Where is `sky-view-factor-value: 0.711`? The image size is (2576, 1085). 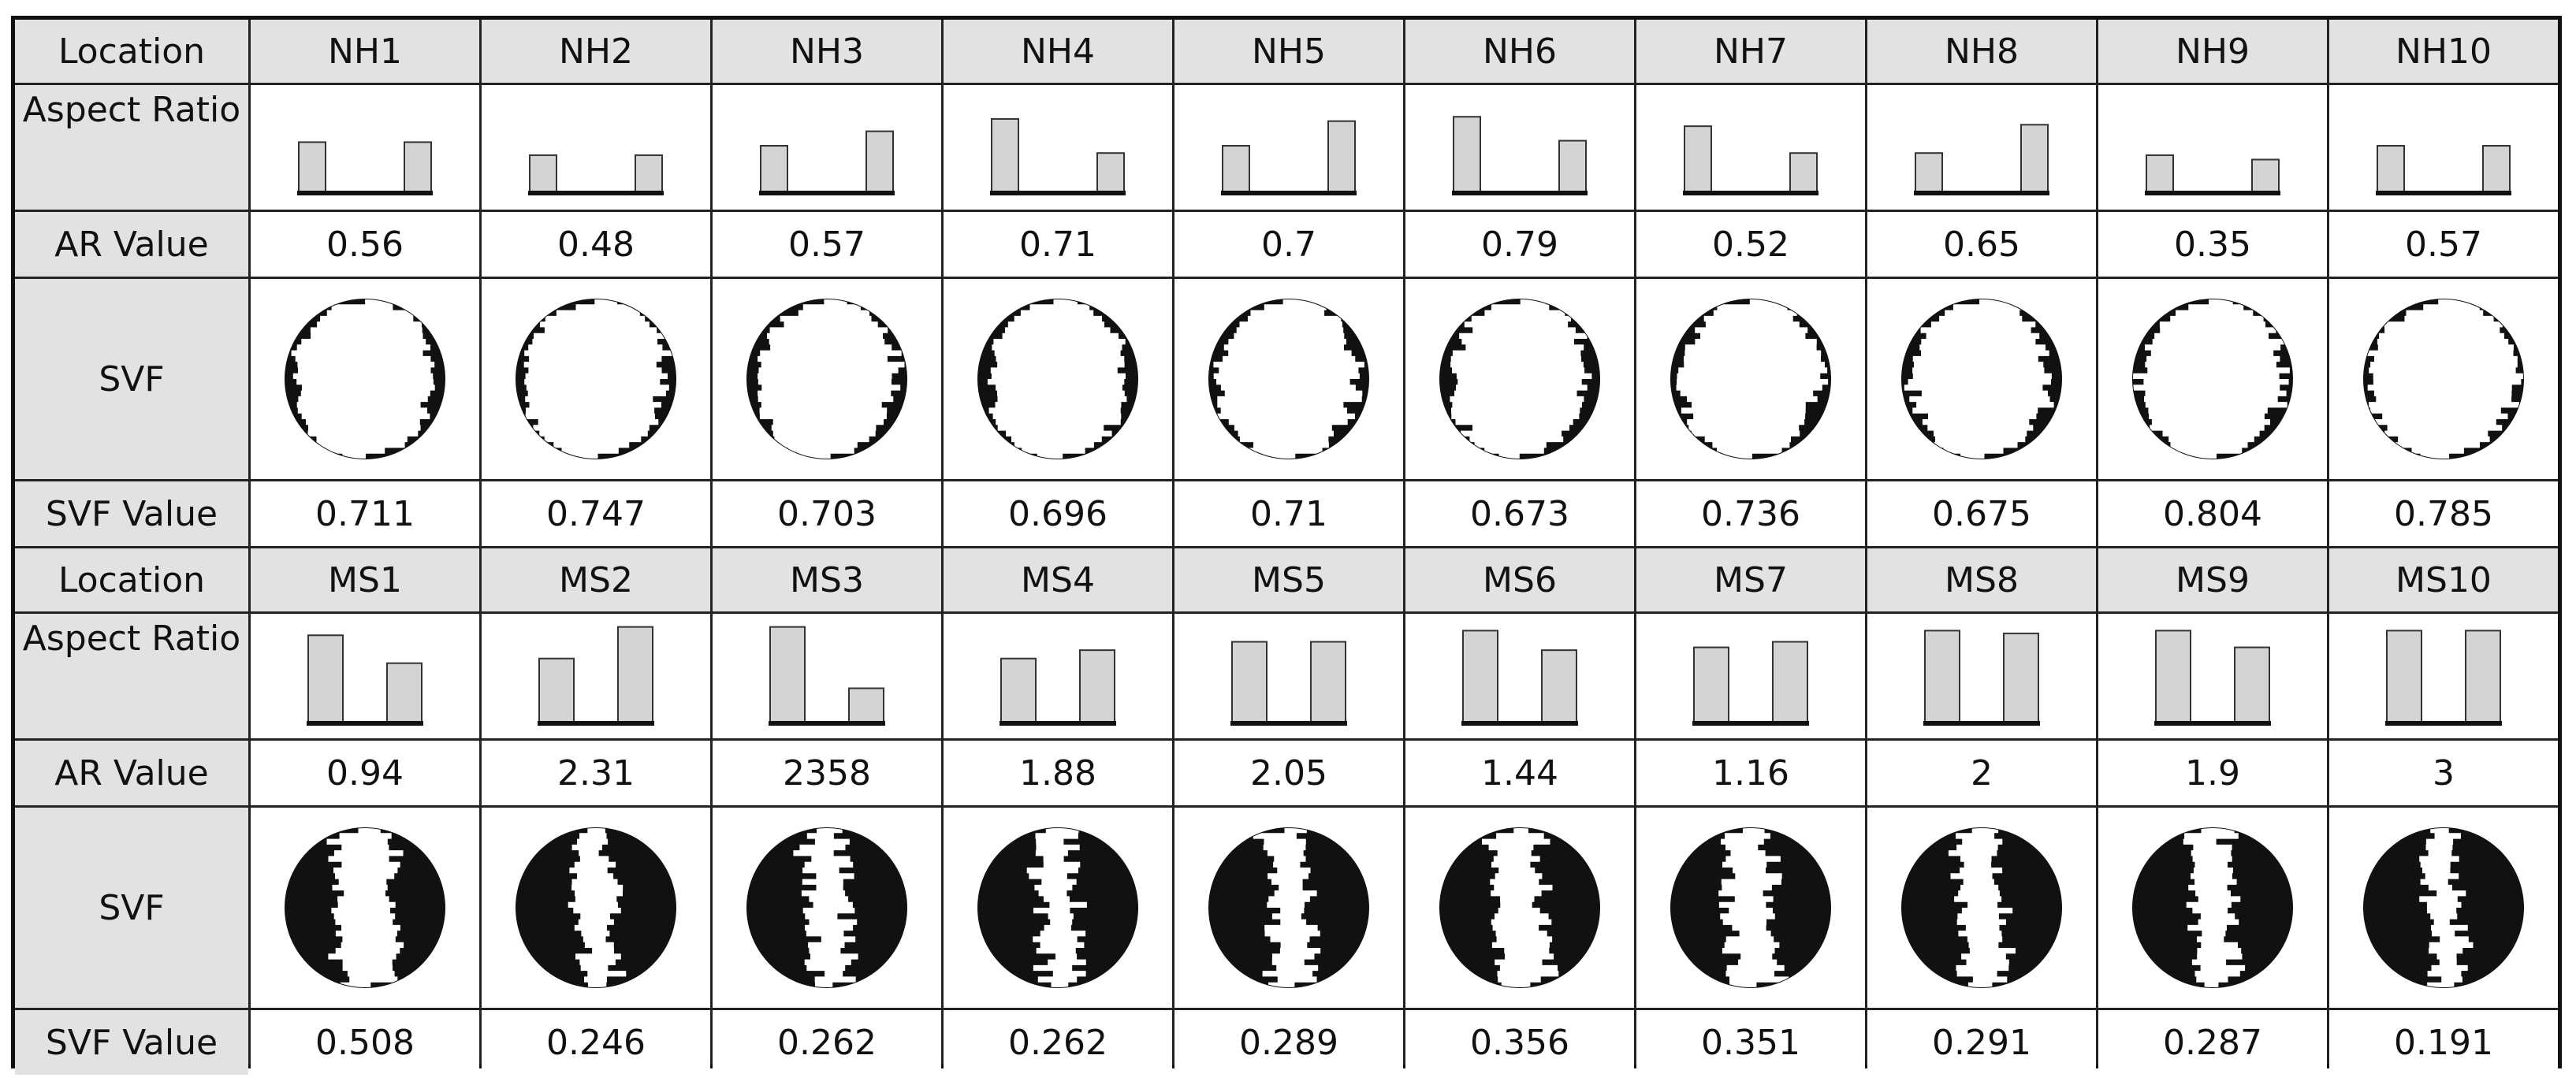
sky-view-factor-value: 0.711 is located at coordinates (365, 513).